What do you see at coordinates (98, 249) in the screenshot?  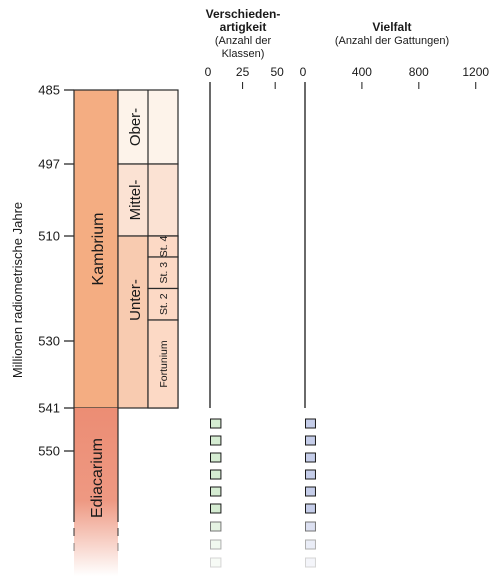 I see `period-kambrium-label: Kambrium` at bounding box center [98, 249].